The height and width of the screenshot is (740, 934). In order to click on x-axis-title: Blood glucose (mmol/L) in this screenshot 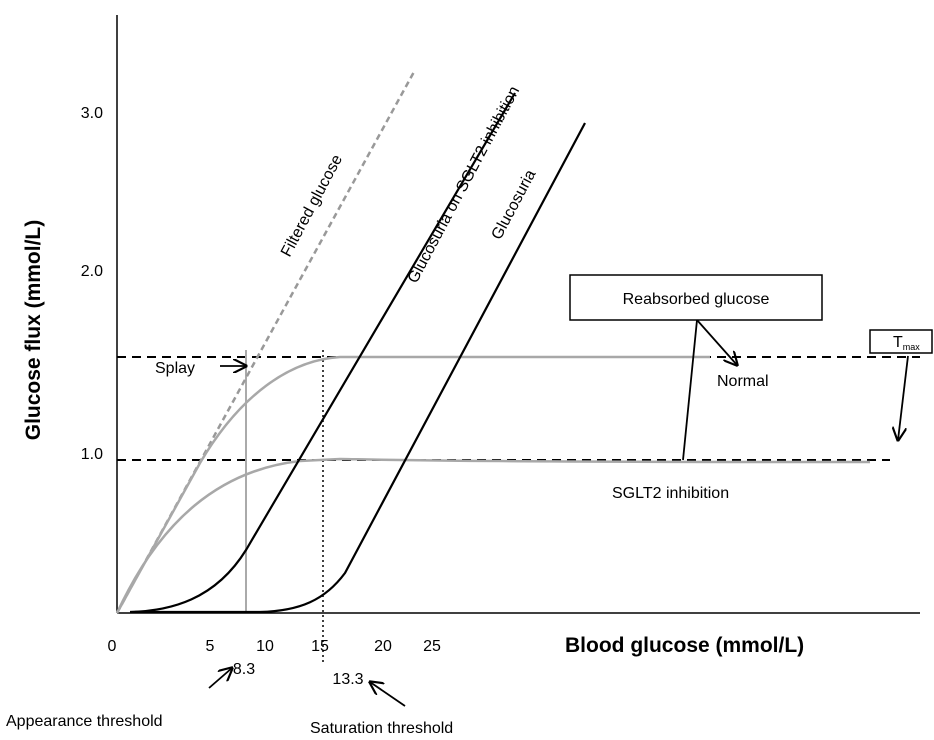, I will do `click(684, 645)`.